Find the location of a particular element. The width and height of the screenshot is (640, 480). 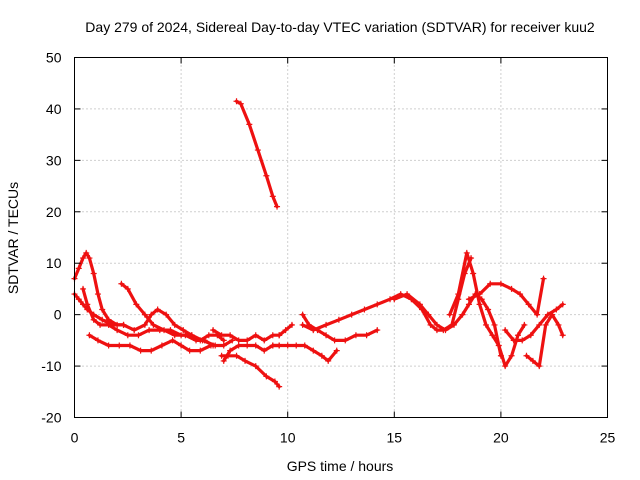

y-tick-label: 0 is located at coordinates (58, 315).